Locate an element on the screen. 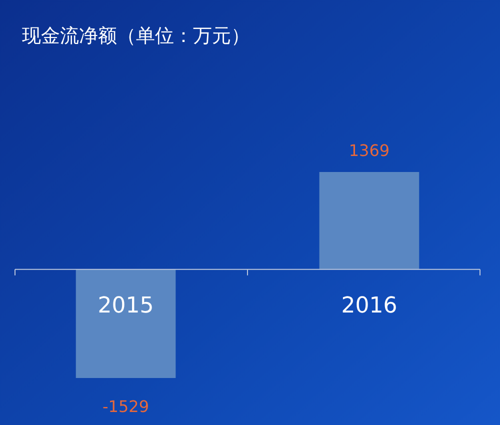  data-label: -1529 is located at coordinates (126, 406).